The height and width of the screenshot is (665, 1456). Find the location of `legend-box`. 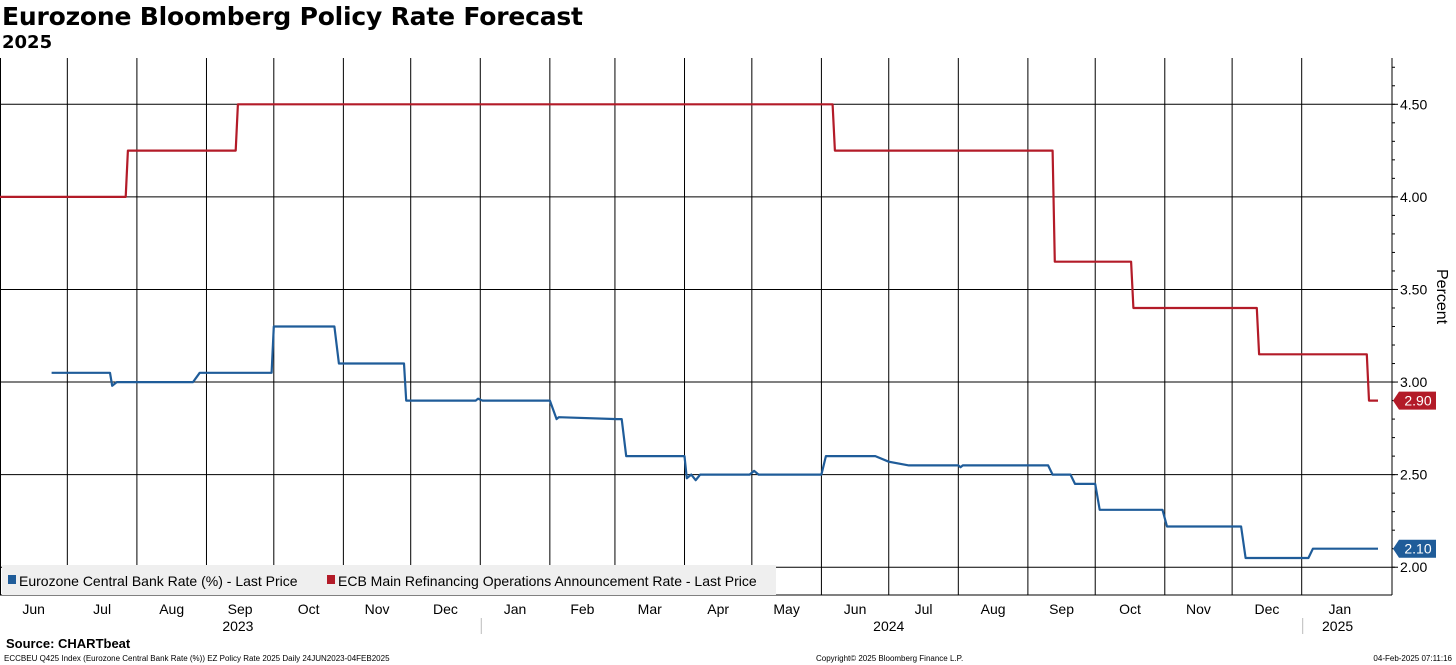

legend-box is located at coordinates (389, 580).